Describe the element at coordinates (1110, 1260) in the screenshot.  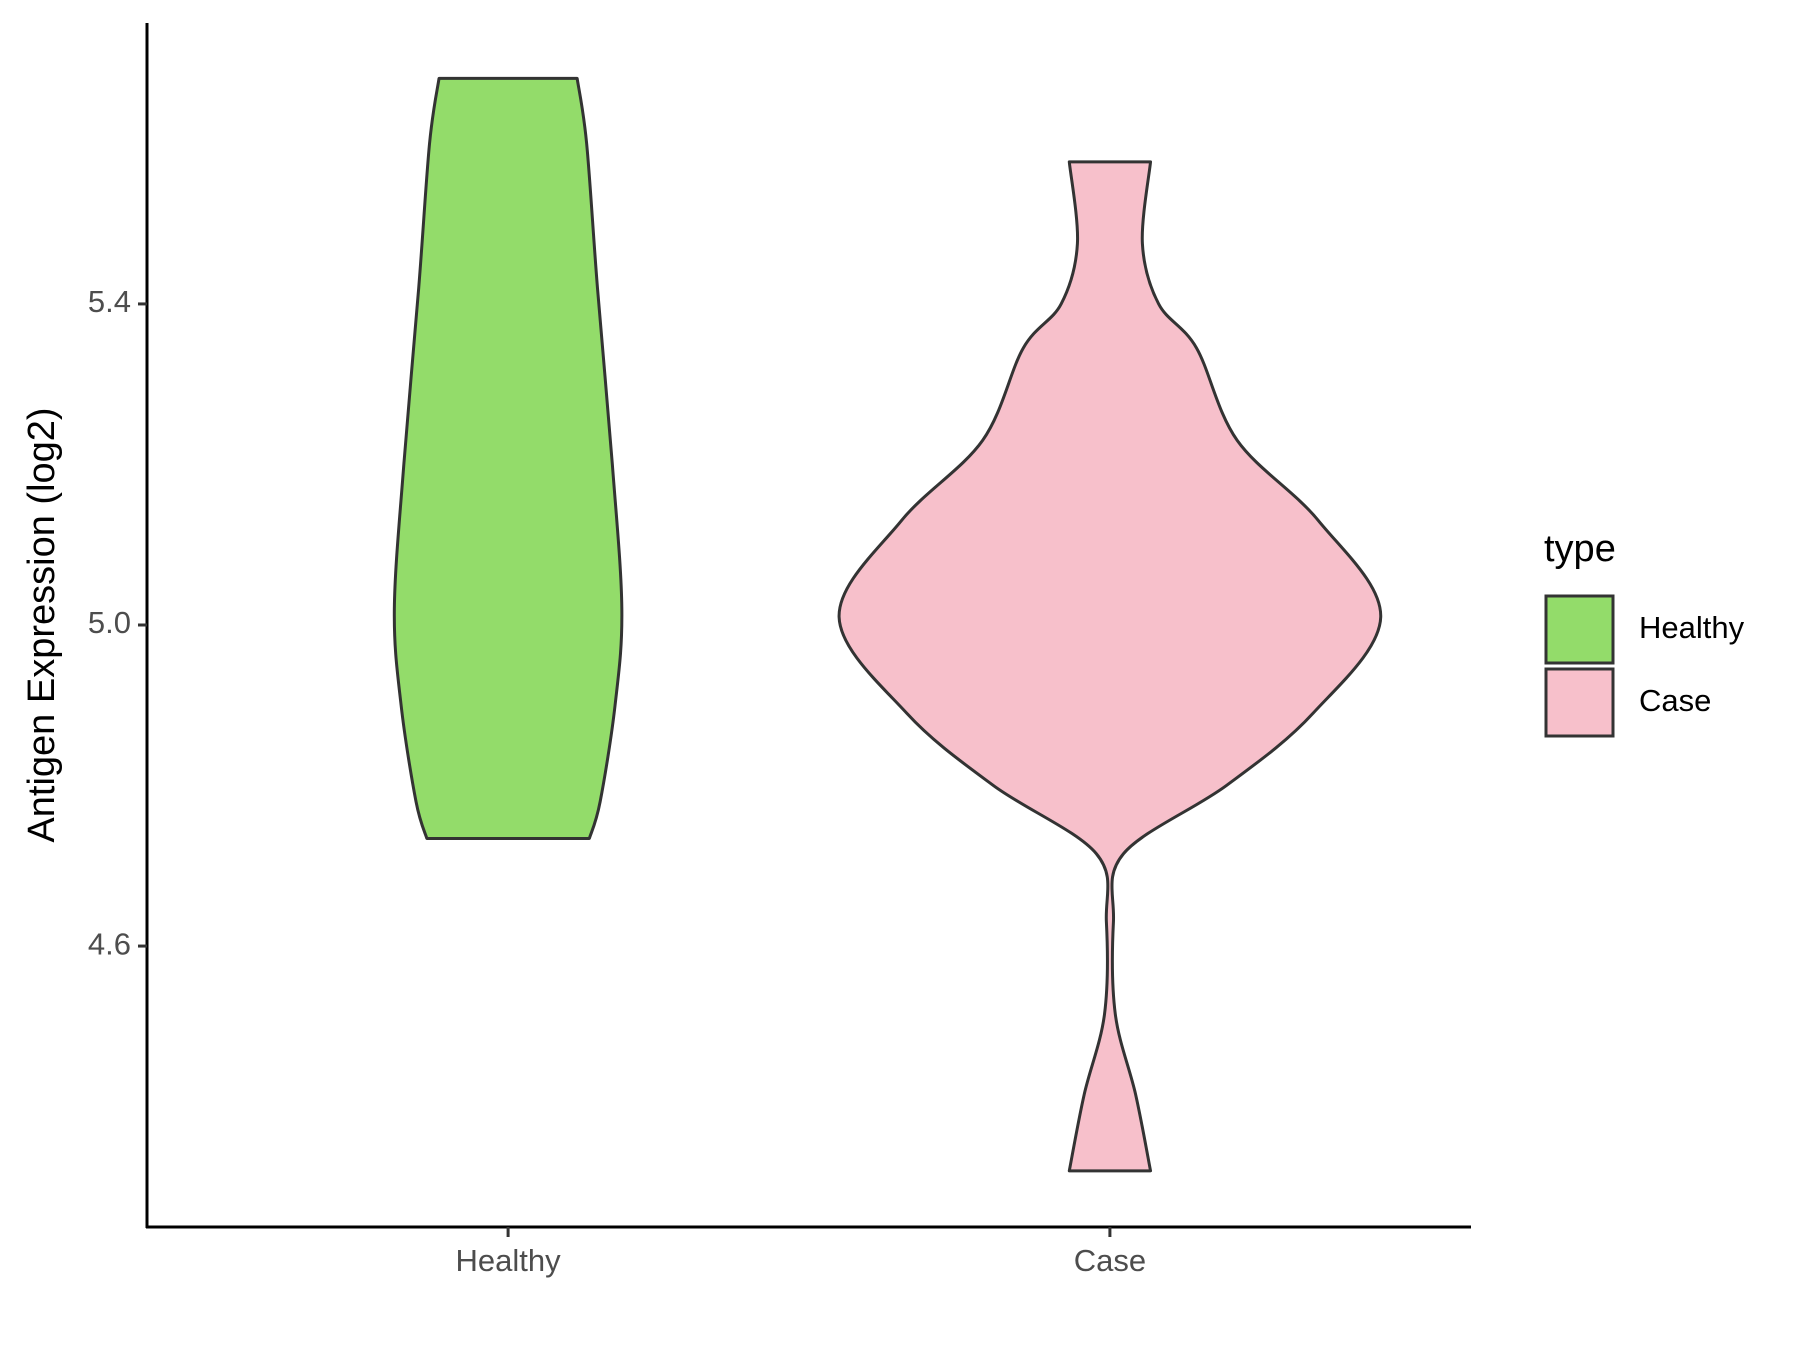
I see `x-tick-label: Case` at that location.